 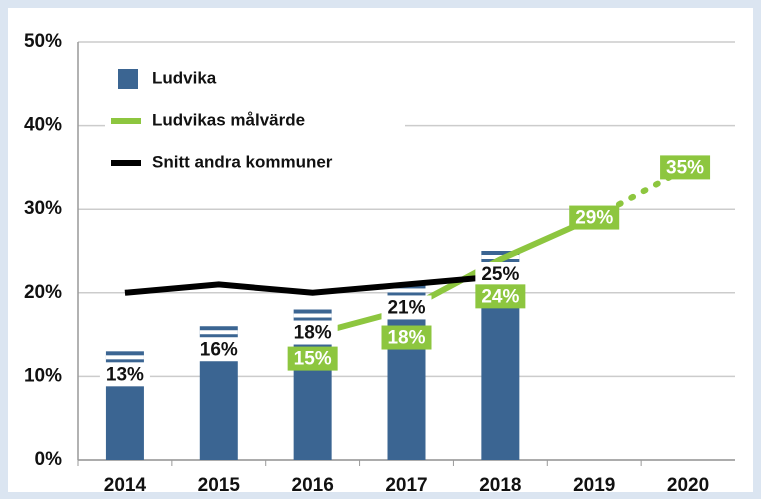 What do you see at coordinates (43, 125) in the screenshot?
I see `y-tick-label: 40%` at bounding box center [43, 125].